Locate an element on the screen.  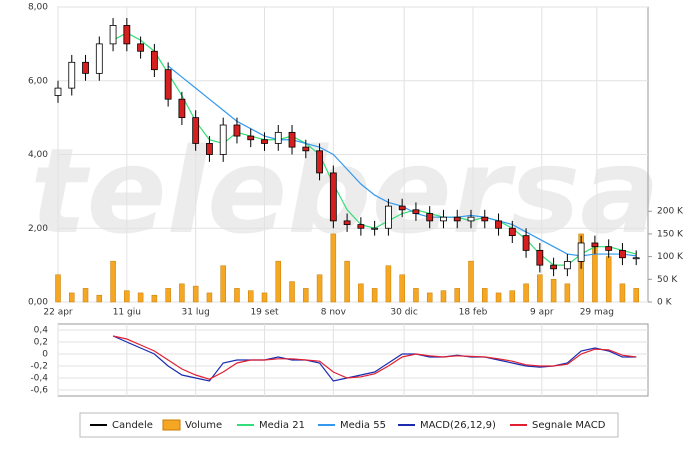
legend-label: Segnale MACD is located at coordinates (569, 425).